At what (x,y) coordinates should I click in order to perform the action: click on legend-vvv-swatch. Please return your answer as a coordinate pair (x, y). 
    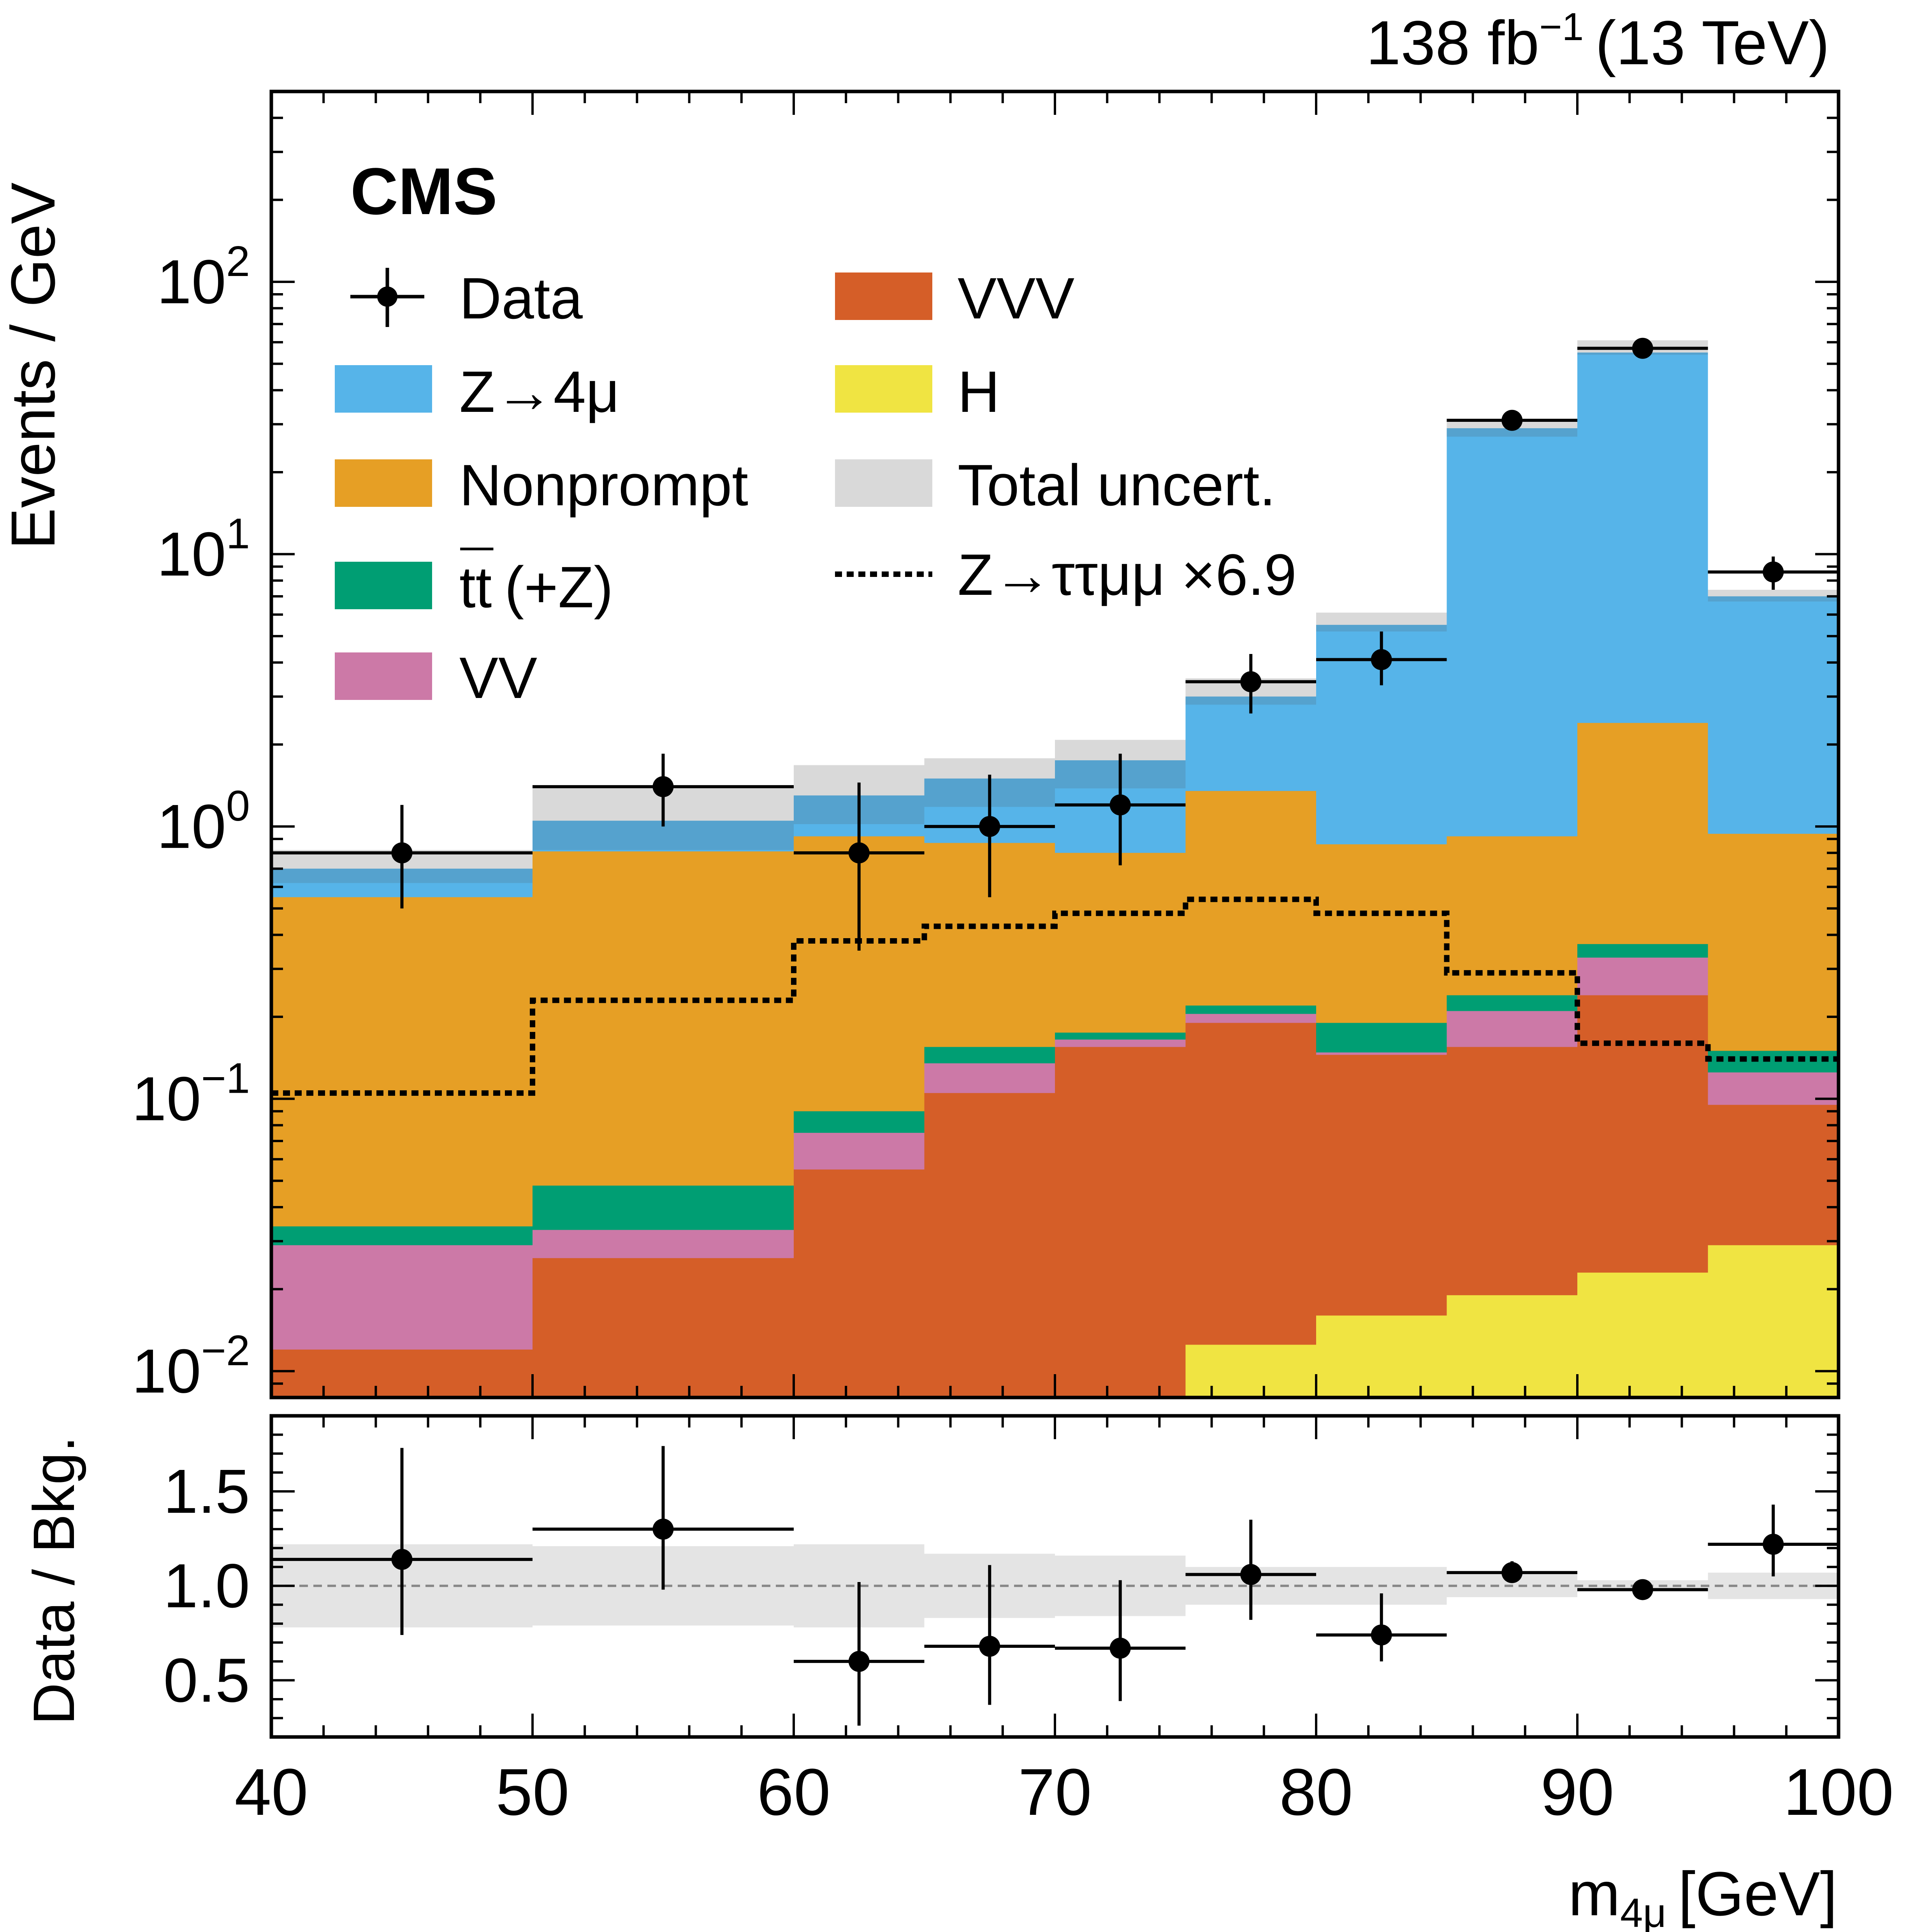
    Looking at the image, I should click on (884, 296).